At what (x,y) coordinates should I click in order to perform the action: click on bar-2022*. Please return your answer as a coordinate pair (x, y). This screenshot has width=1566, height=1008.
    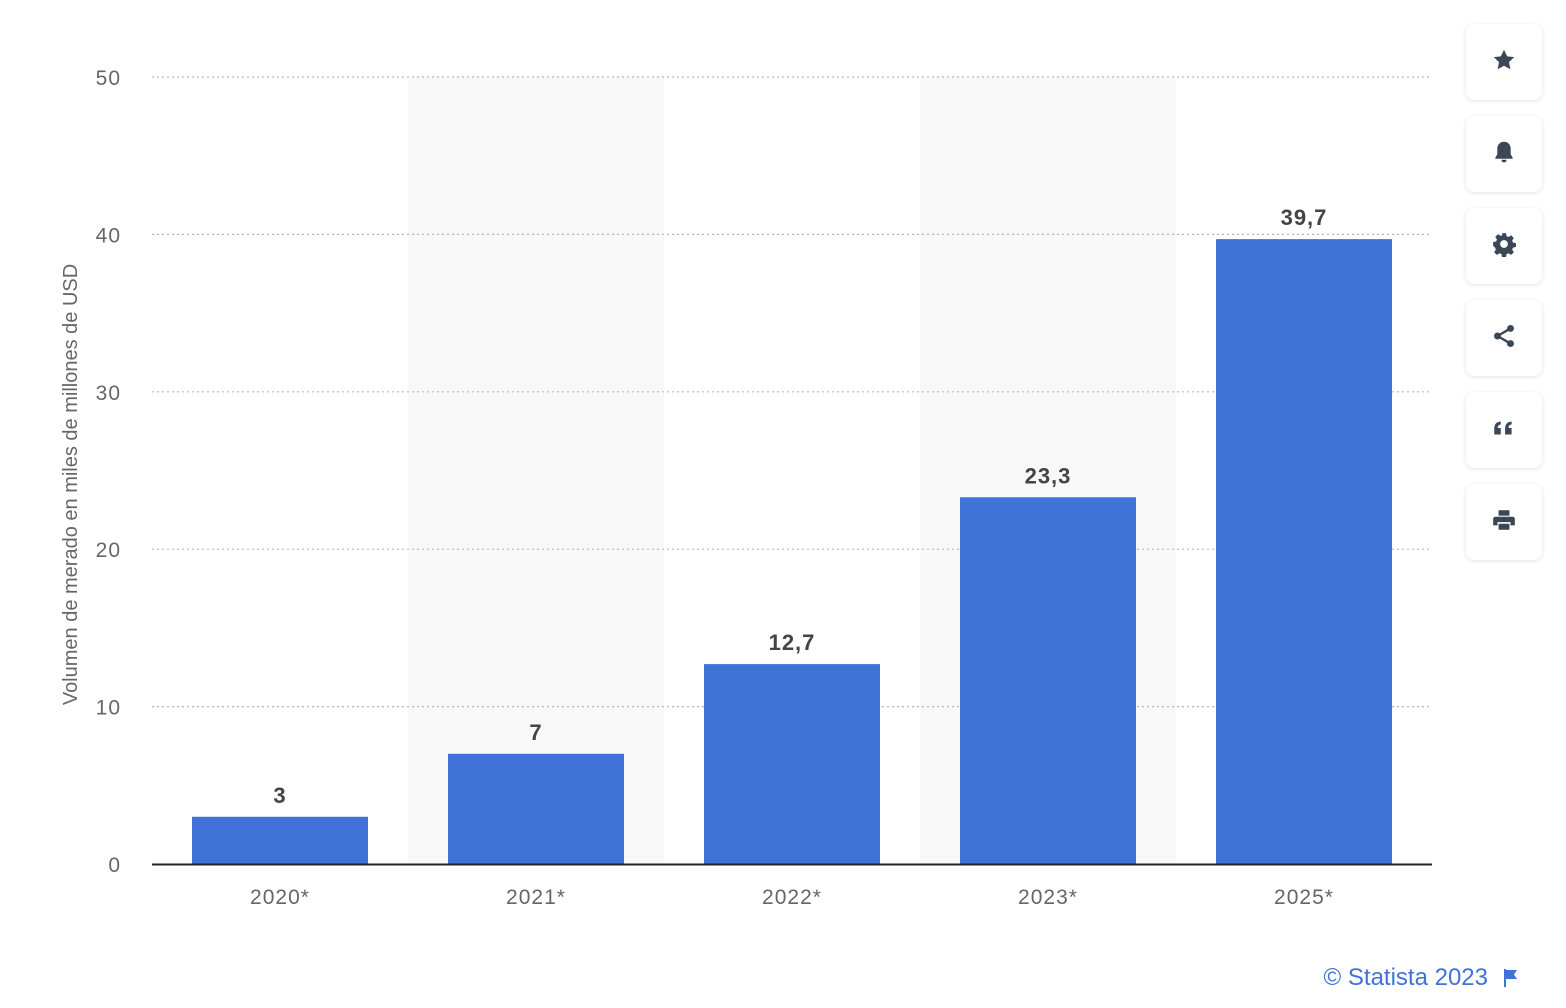
    Looking at the image, I should click on (792, 764).